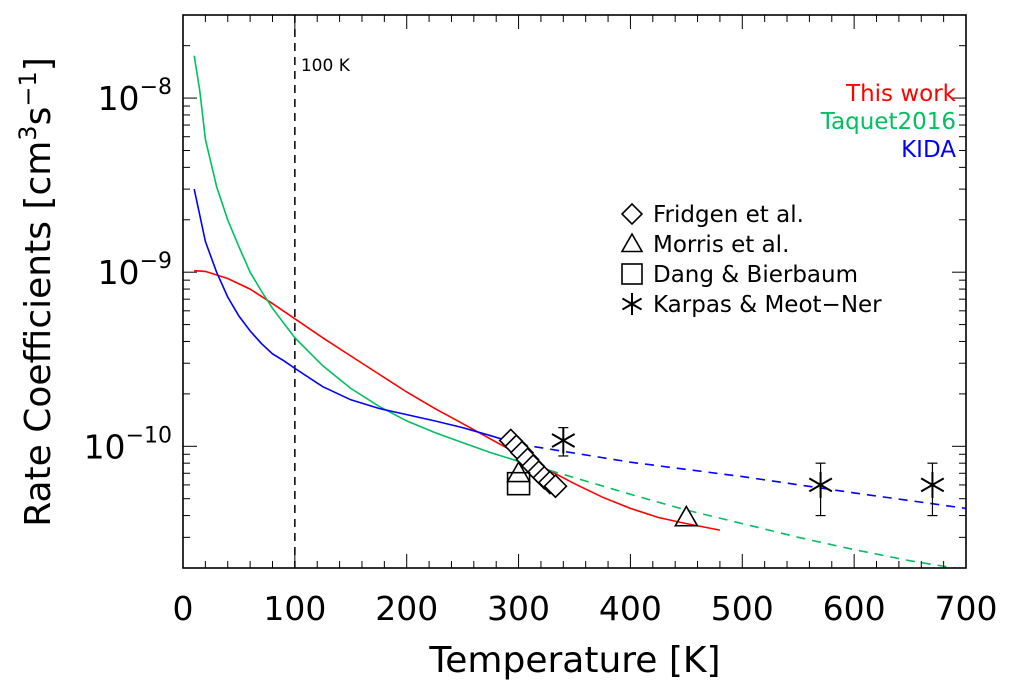 The height and width of the screenshot is (685, 1013). I want to click on x-tick-label: 0, so click(183, 608).